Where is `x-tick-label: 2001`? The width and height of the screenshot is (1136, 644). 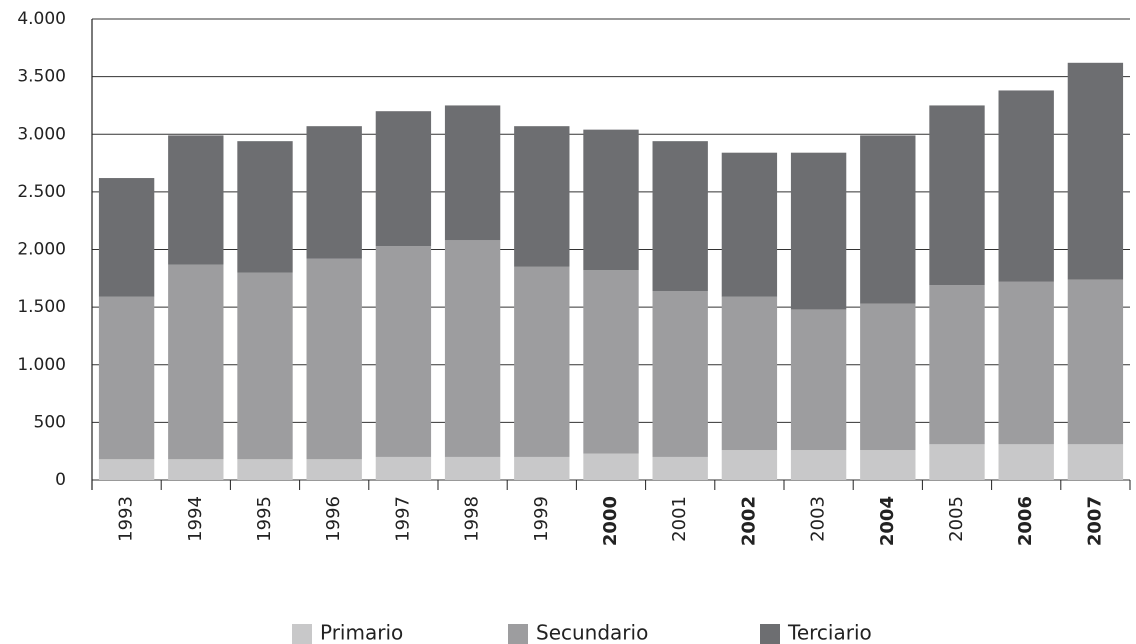 x-tick-label: 2001 is located at coordinates (679, 519).